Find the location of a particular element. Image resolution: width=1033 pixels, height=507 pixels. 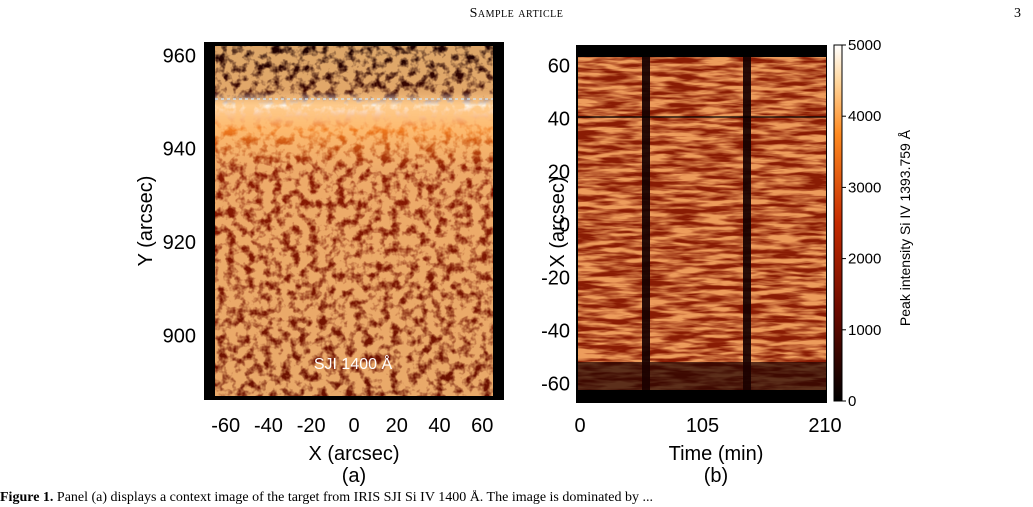

y-tick-label: 20 is located at coordinates (559, 172).